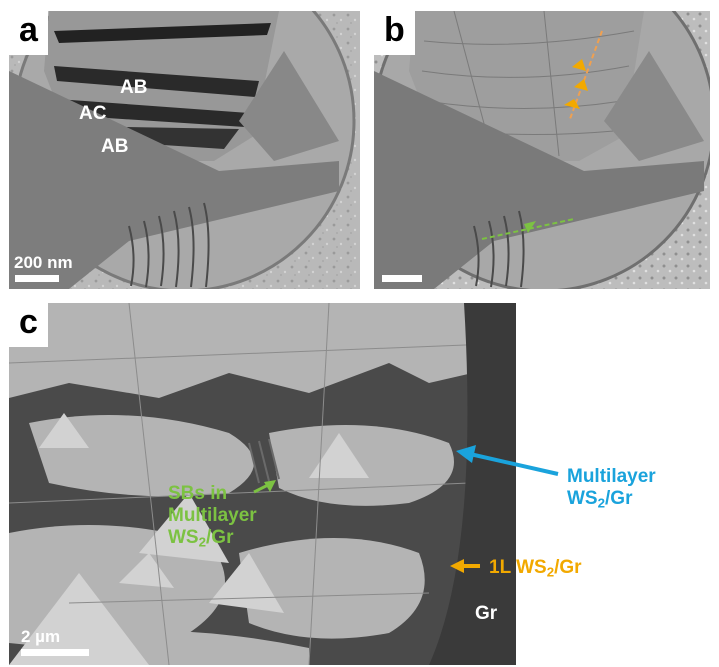 This screenshot has height=667, width=719. What do you see at coordinates (115, 146) in the screenshot?
I see `stacking-label-ab-bottom: AB` at bounding box center [115, 146].